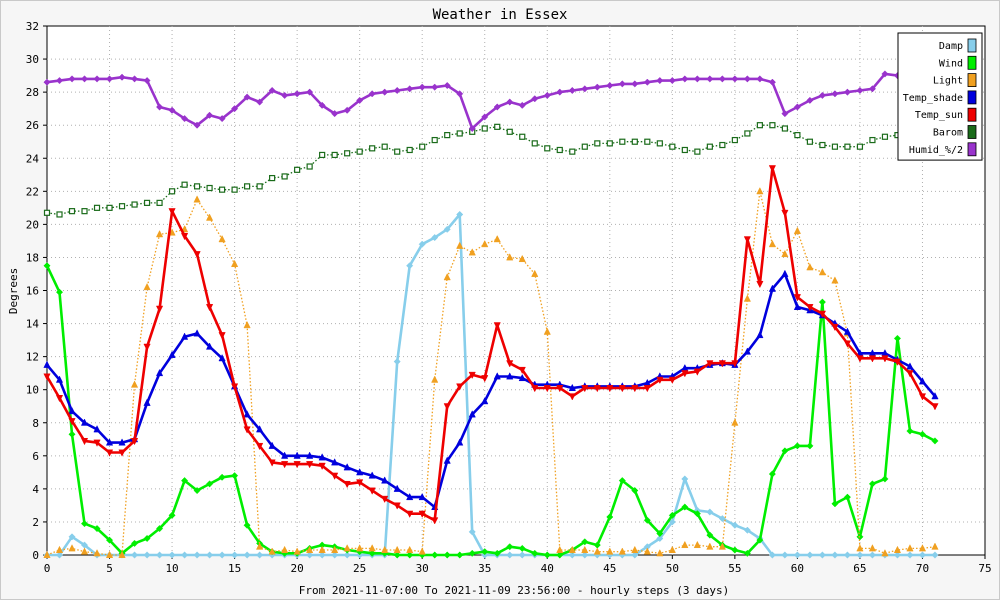  Describe the element at coordinates (609, 568) in the screenshot. I see `x-tick-label: 45` at that location.